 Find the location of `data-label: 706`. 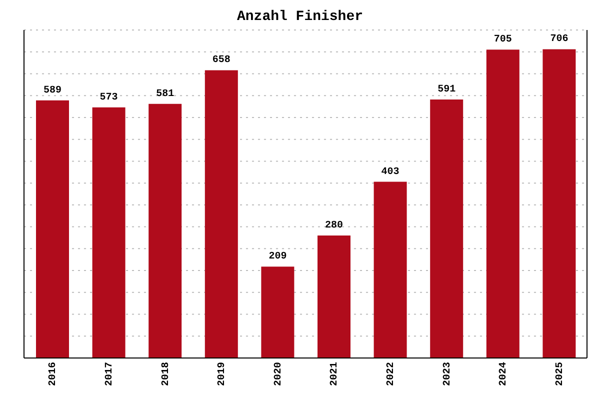

data-label: 706 is located at coordinates (559, 40).